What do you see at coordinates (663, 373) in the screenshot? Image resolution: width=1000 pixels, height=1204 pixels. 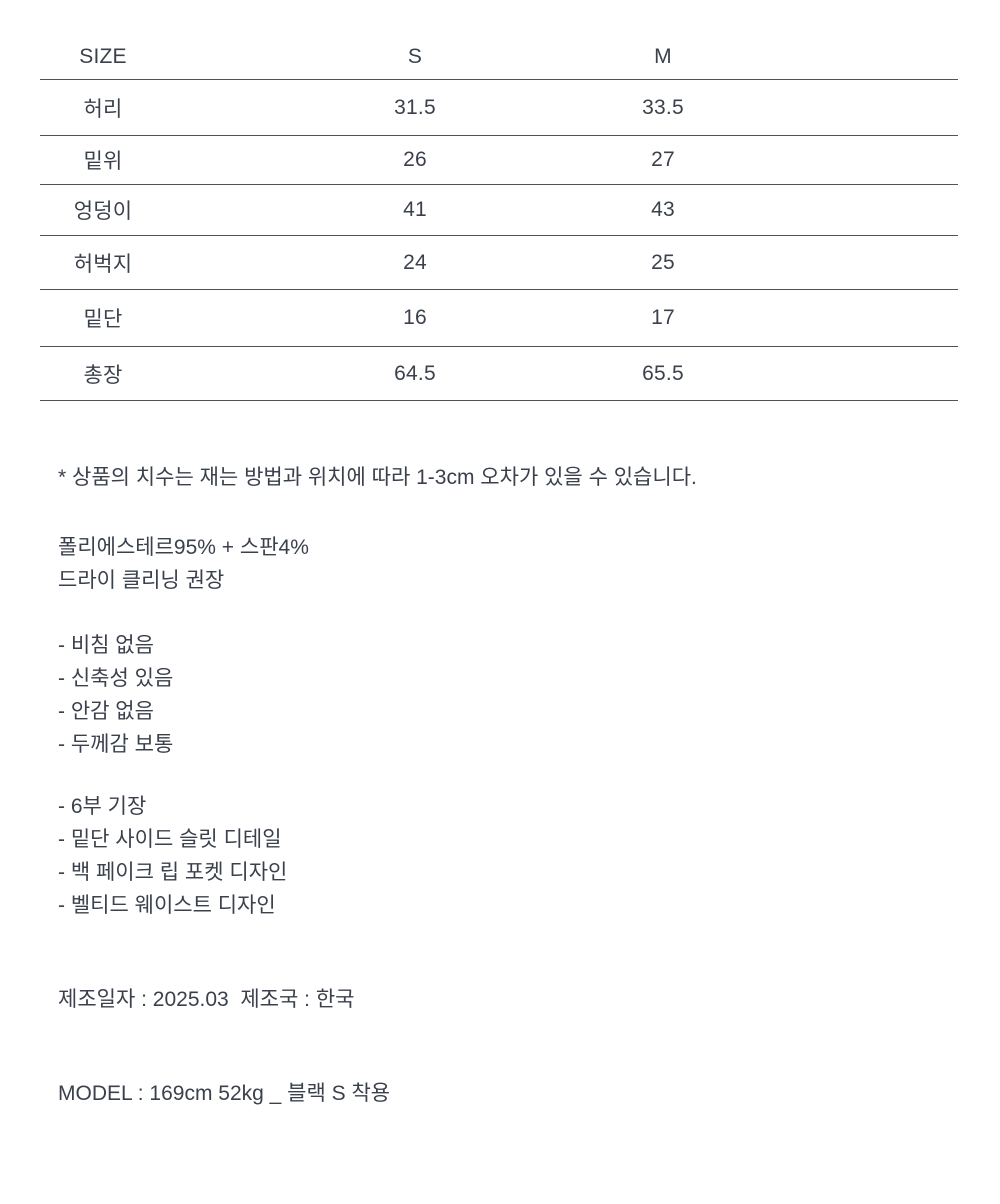 I see `row-value-m: 65.5` at bounding box center [663, 373].